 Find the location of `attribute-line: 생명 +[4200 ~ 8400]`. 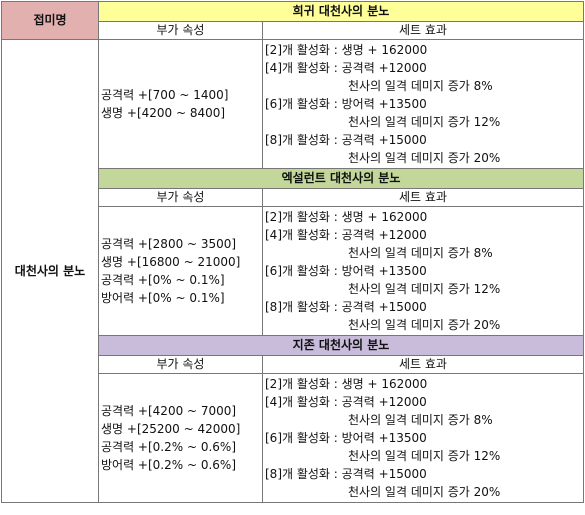

attribute-line: 생명 +[4200 ~ 8400] is located at coordinates (163, 113).